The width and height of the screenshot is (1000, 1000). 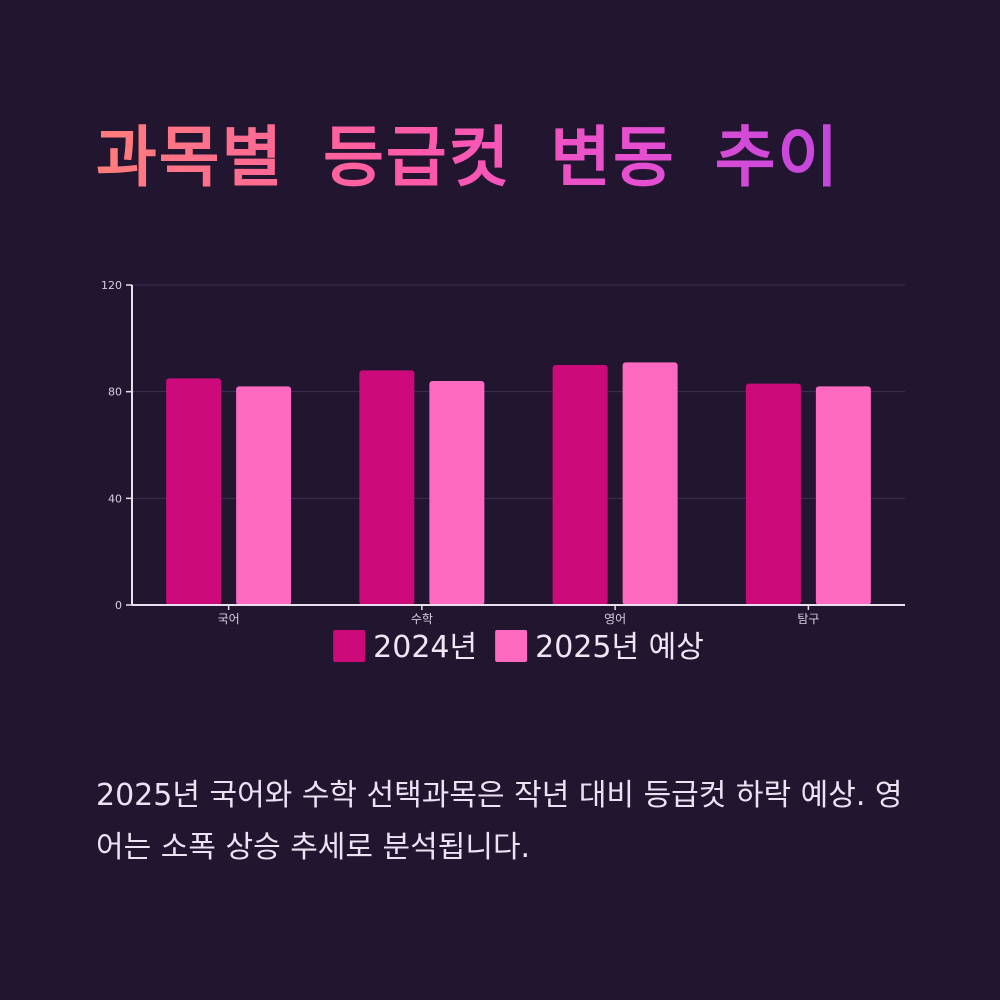 I want to click on y-tick-label: 80, so click(x=115, y=392).